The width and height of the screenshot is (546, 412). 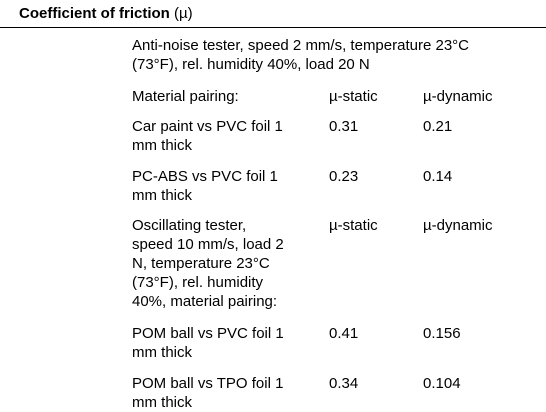 I want to click on mu-dynamic-header: µ-dynamic, so click(x=458, y=96).